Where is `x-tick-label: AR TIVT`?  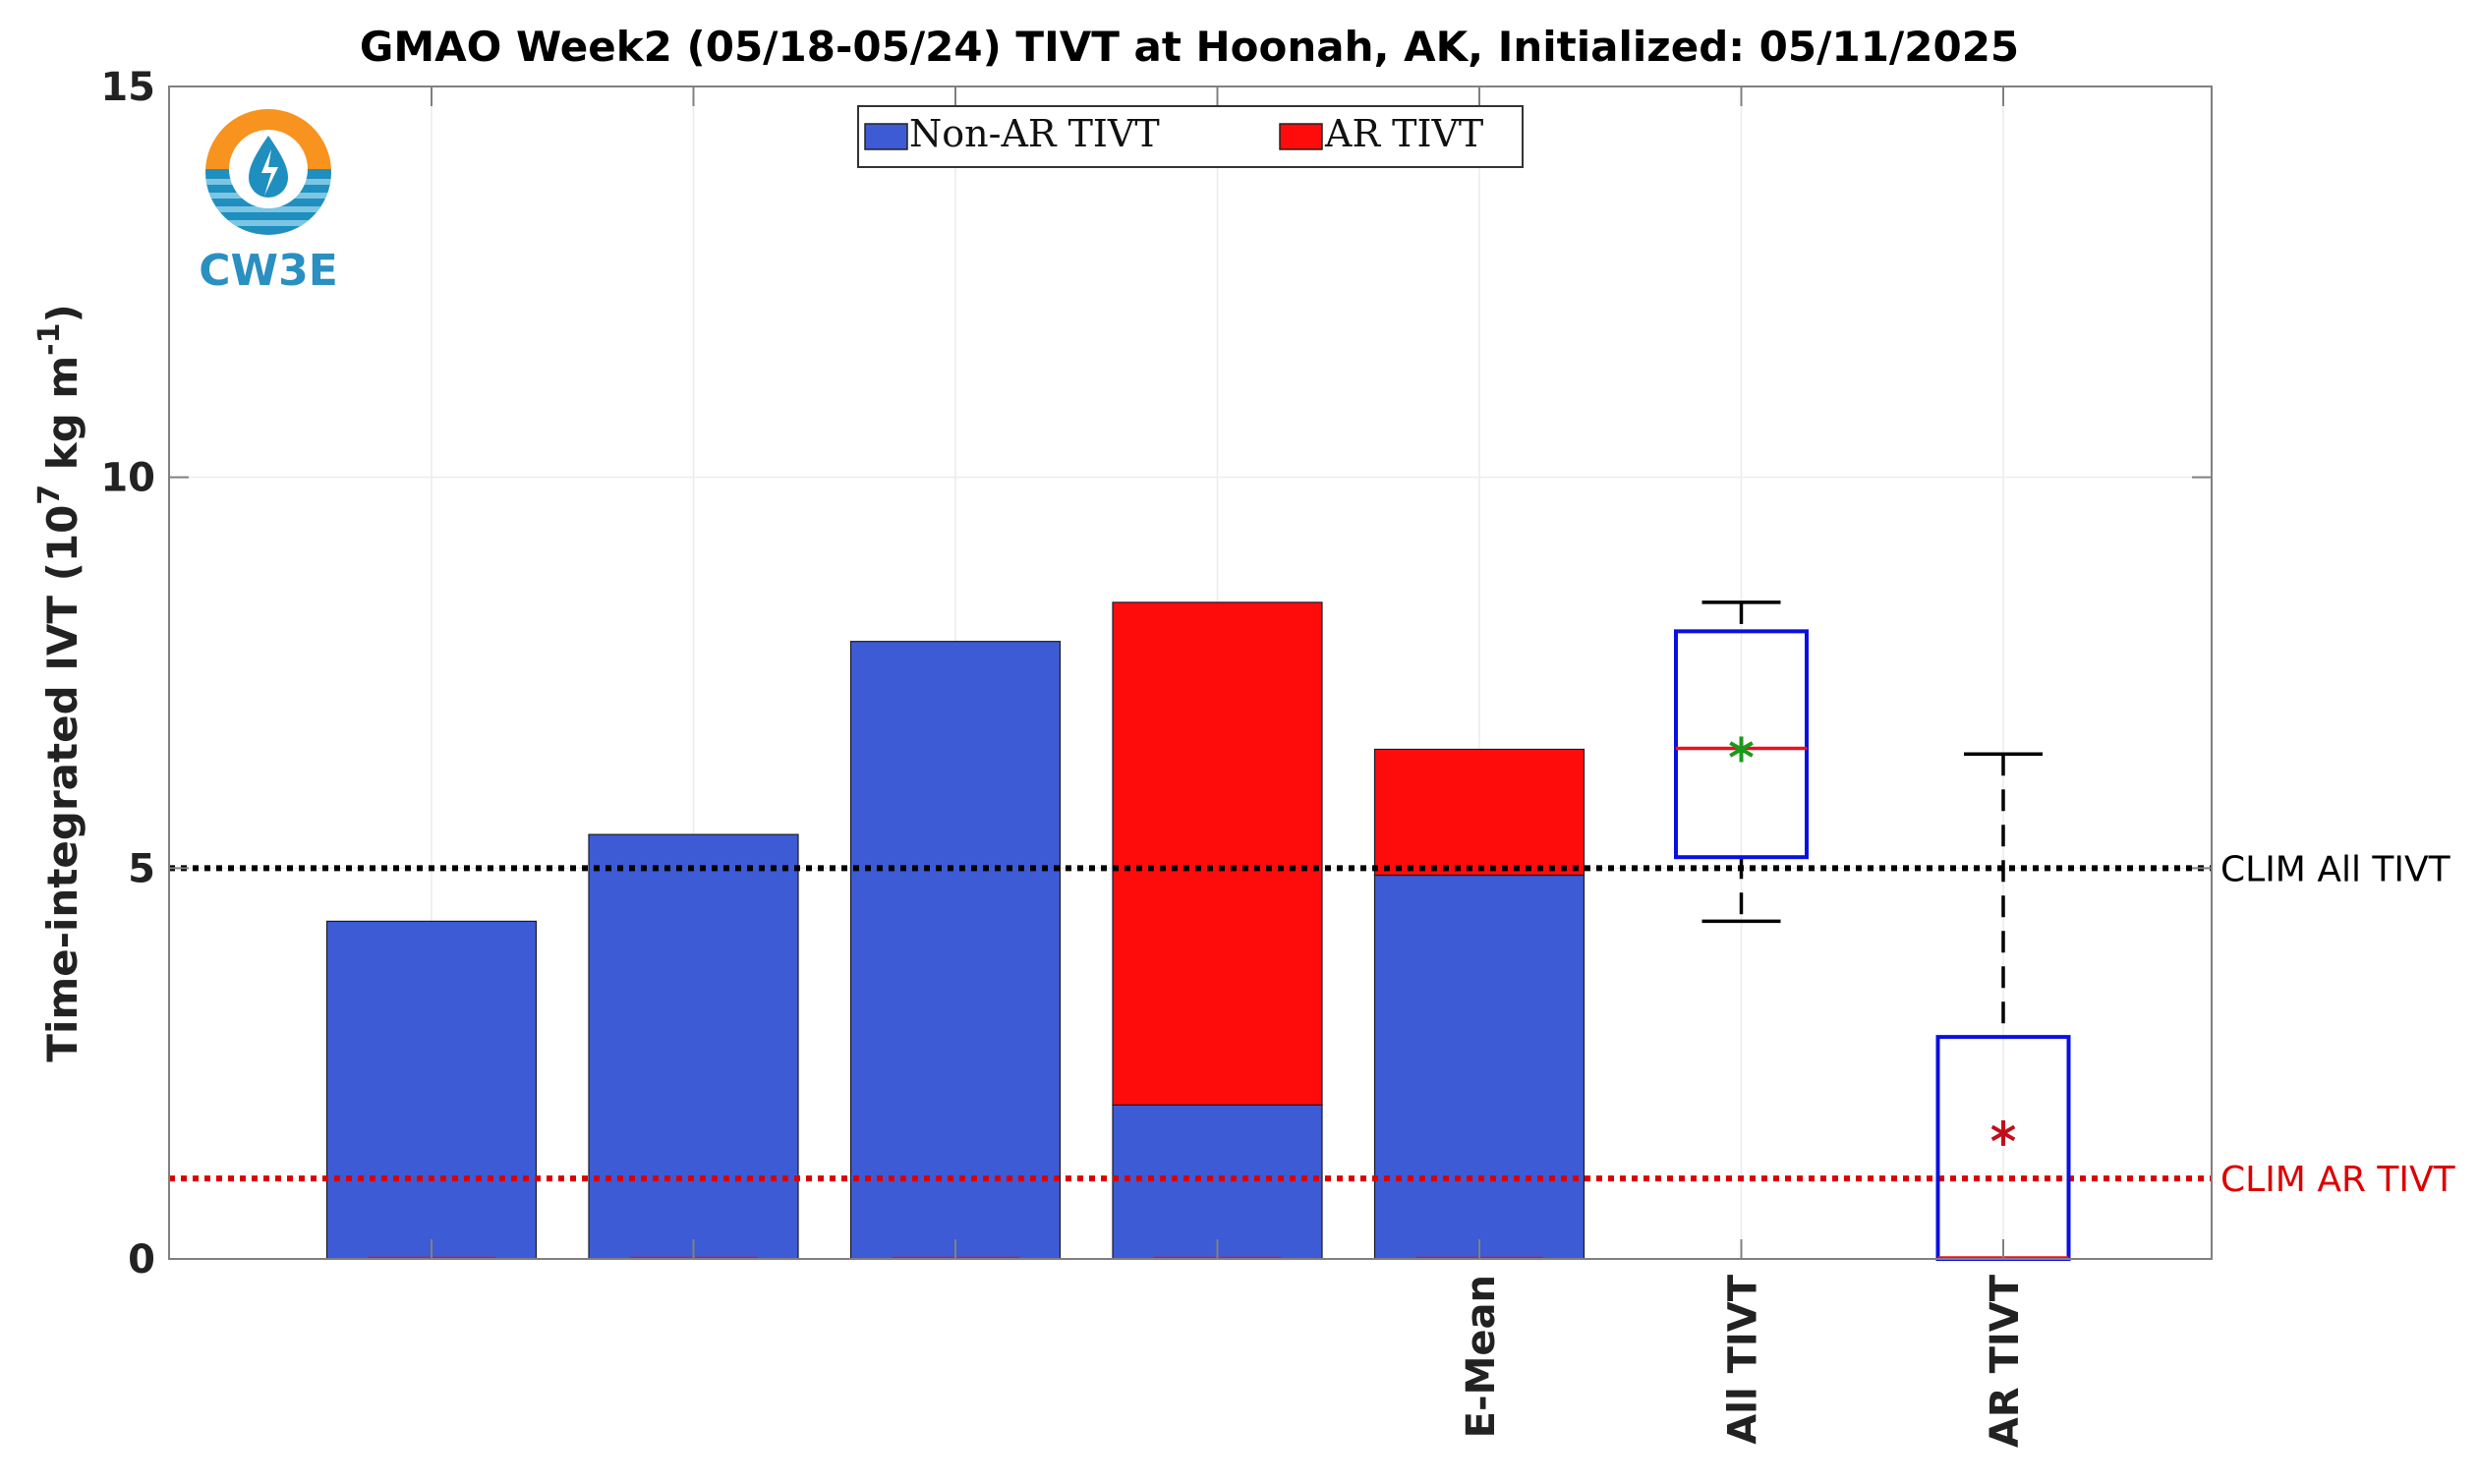
x-tick-label: AR TIVT is located at coordinates (2005, 1361).